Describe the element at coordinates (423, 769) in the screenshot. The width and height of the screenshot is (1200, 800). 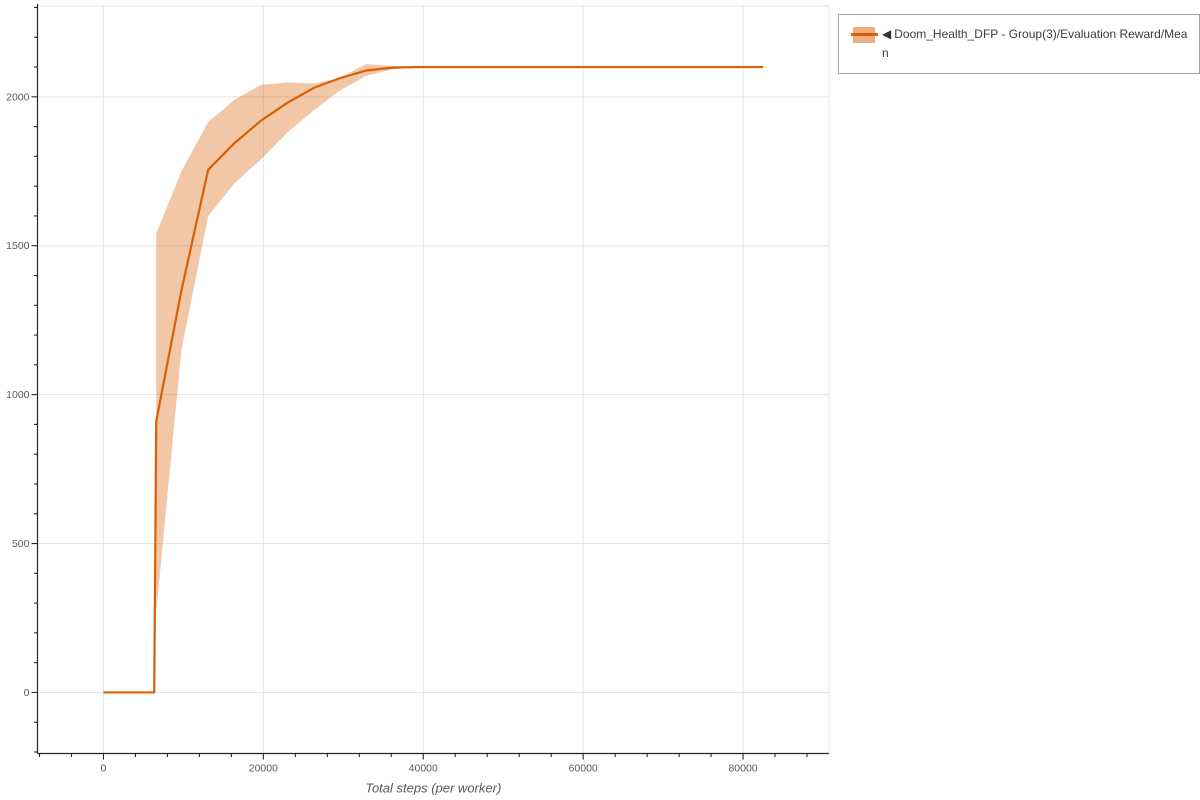
I see `x-tick-label: 40000` at that location.